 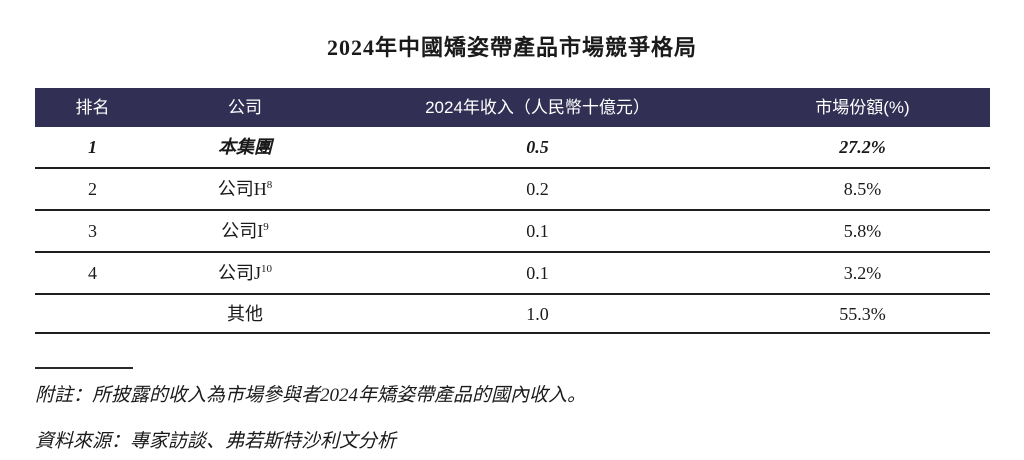 What do you see at coordinates (862, 107) in the screenshot?
I see `header-share: 市場份額(%)` at bounding box center [862, 107].